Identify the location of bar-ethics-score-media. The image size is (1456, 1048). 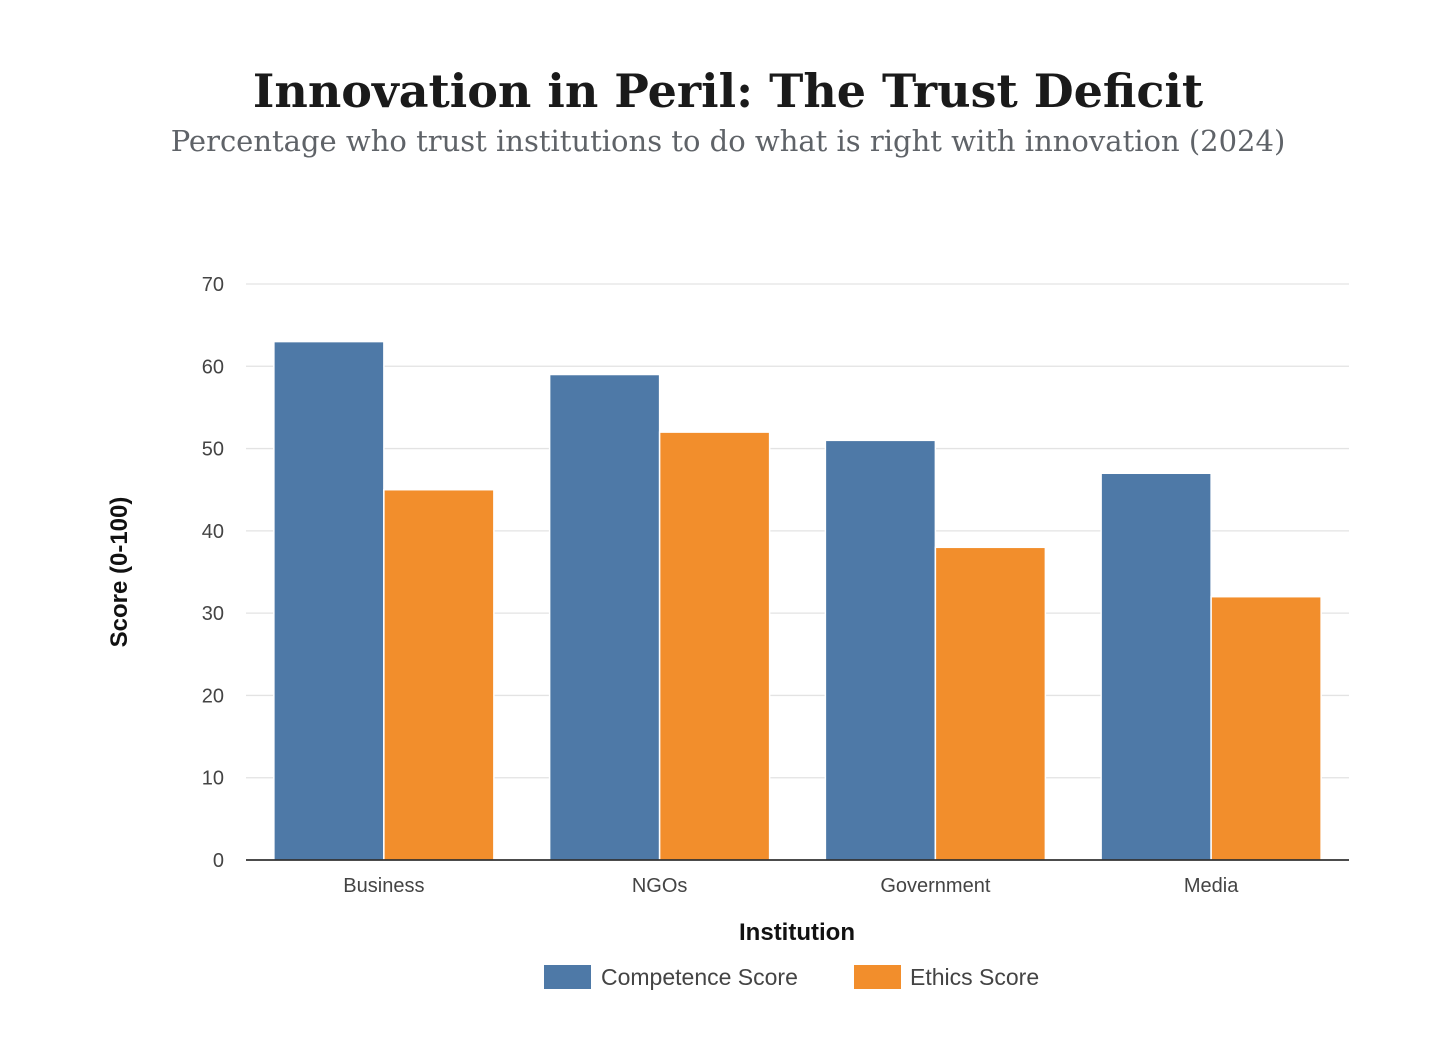
(1266, 728).